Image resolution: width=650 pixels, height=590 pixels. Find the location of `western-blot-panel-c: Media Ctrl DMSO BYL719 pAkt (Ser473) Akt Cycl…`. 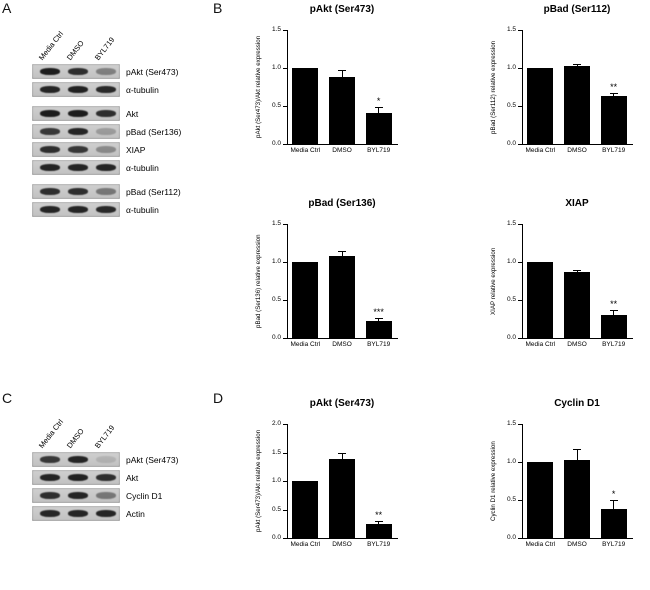

western-blot-panel-c: Media Ctrl DMSO BYL719 pAkt (Ser473) Akt Cycl… is located at coordinates (105, 468).